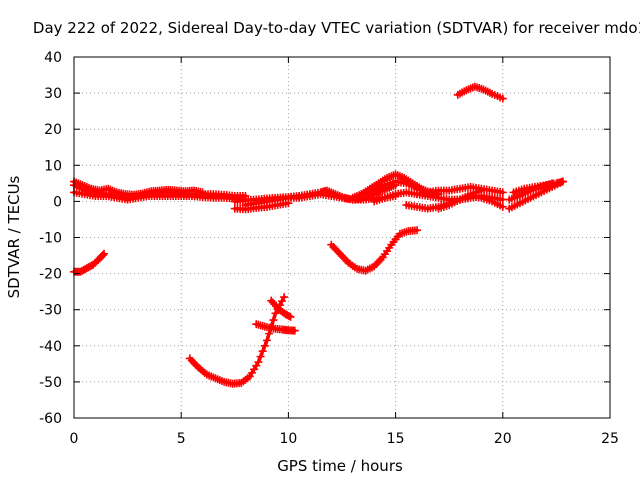 The height and width of the screenshot is (480, 640). I want to click on y-tick-label: -30, so click(50, 311).